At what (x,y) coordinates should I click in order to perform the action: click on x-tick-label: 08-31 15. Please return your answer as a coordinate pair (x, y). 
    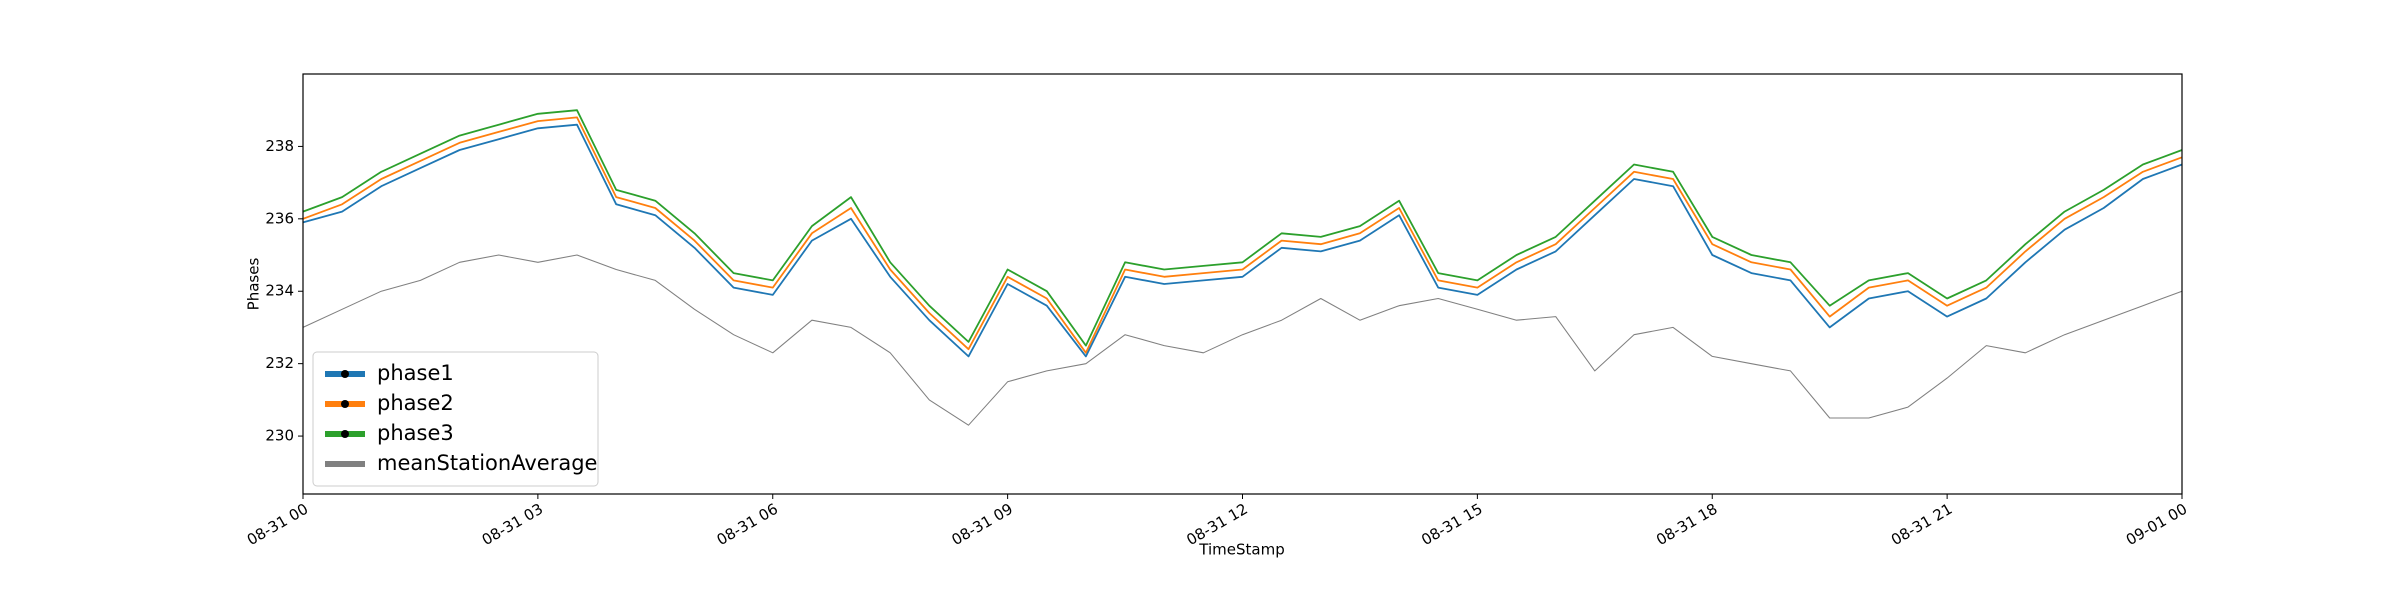
    Looking at the image, I should click on (1451, 524).